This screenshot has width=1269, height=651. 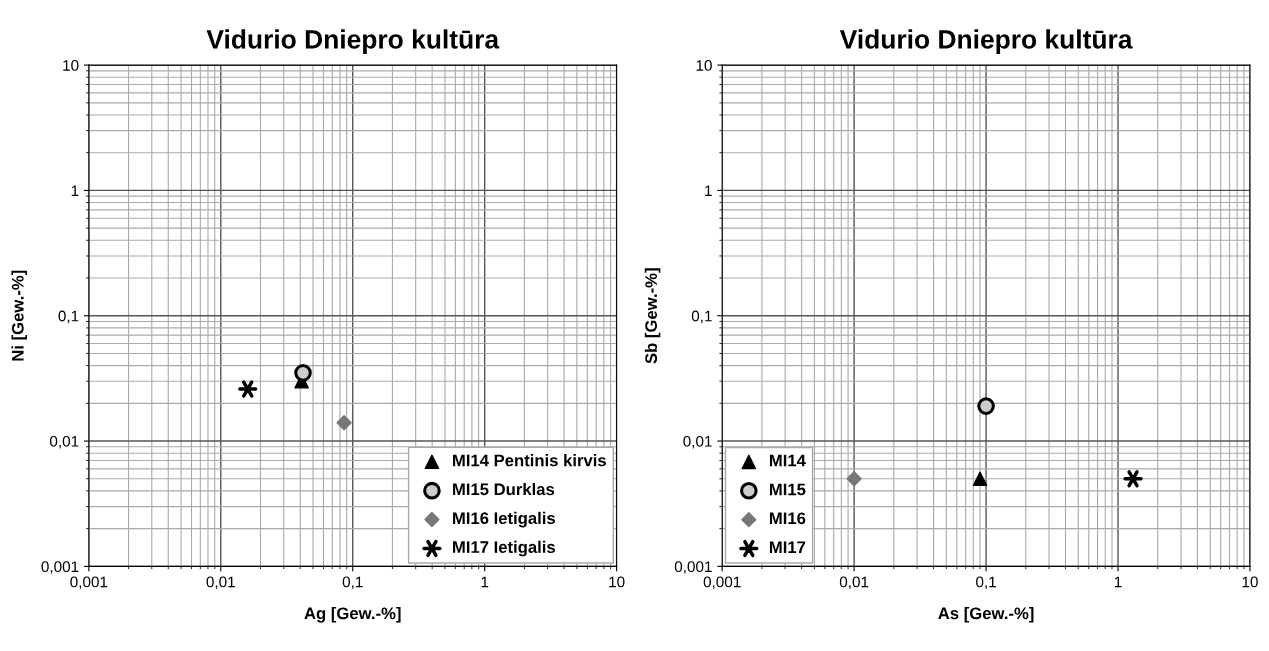 What do you see at coordinates (787, 489) in the screenshot?
I see `legend-label: MI15` at bounding box center [787, 489].